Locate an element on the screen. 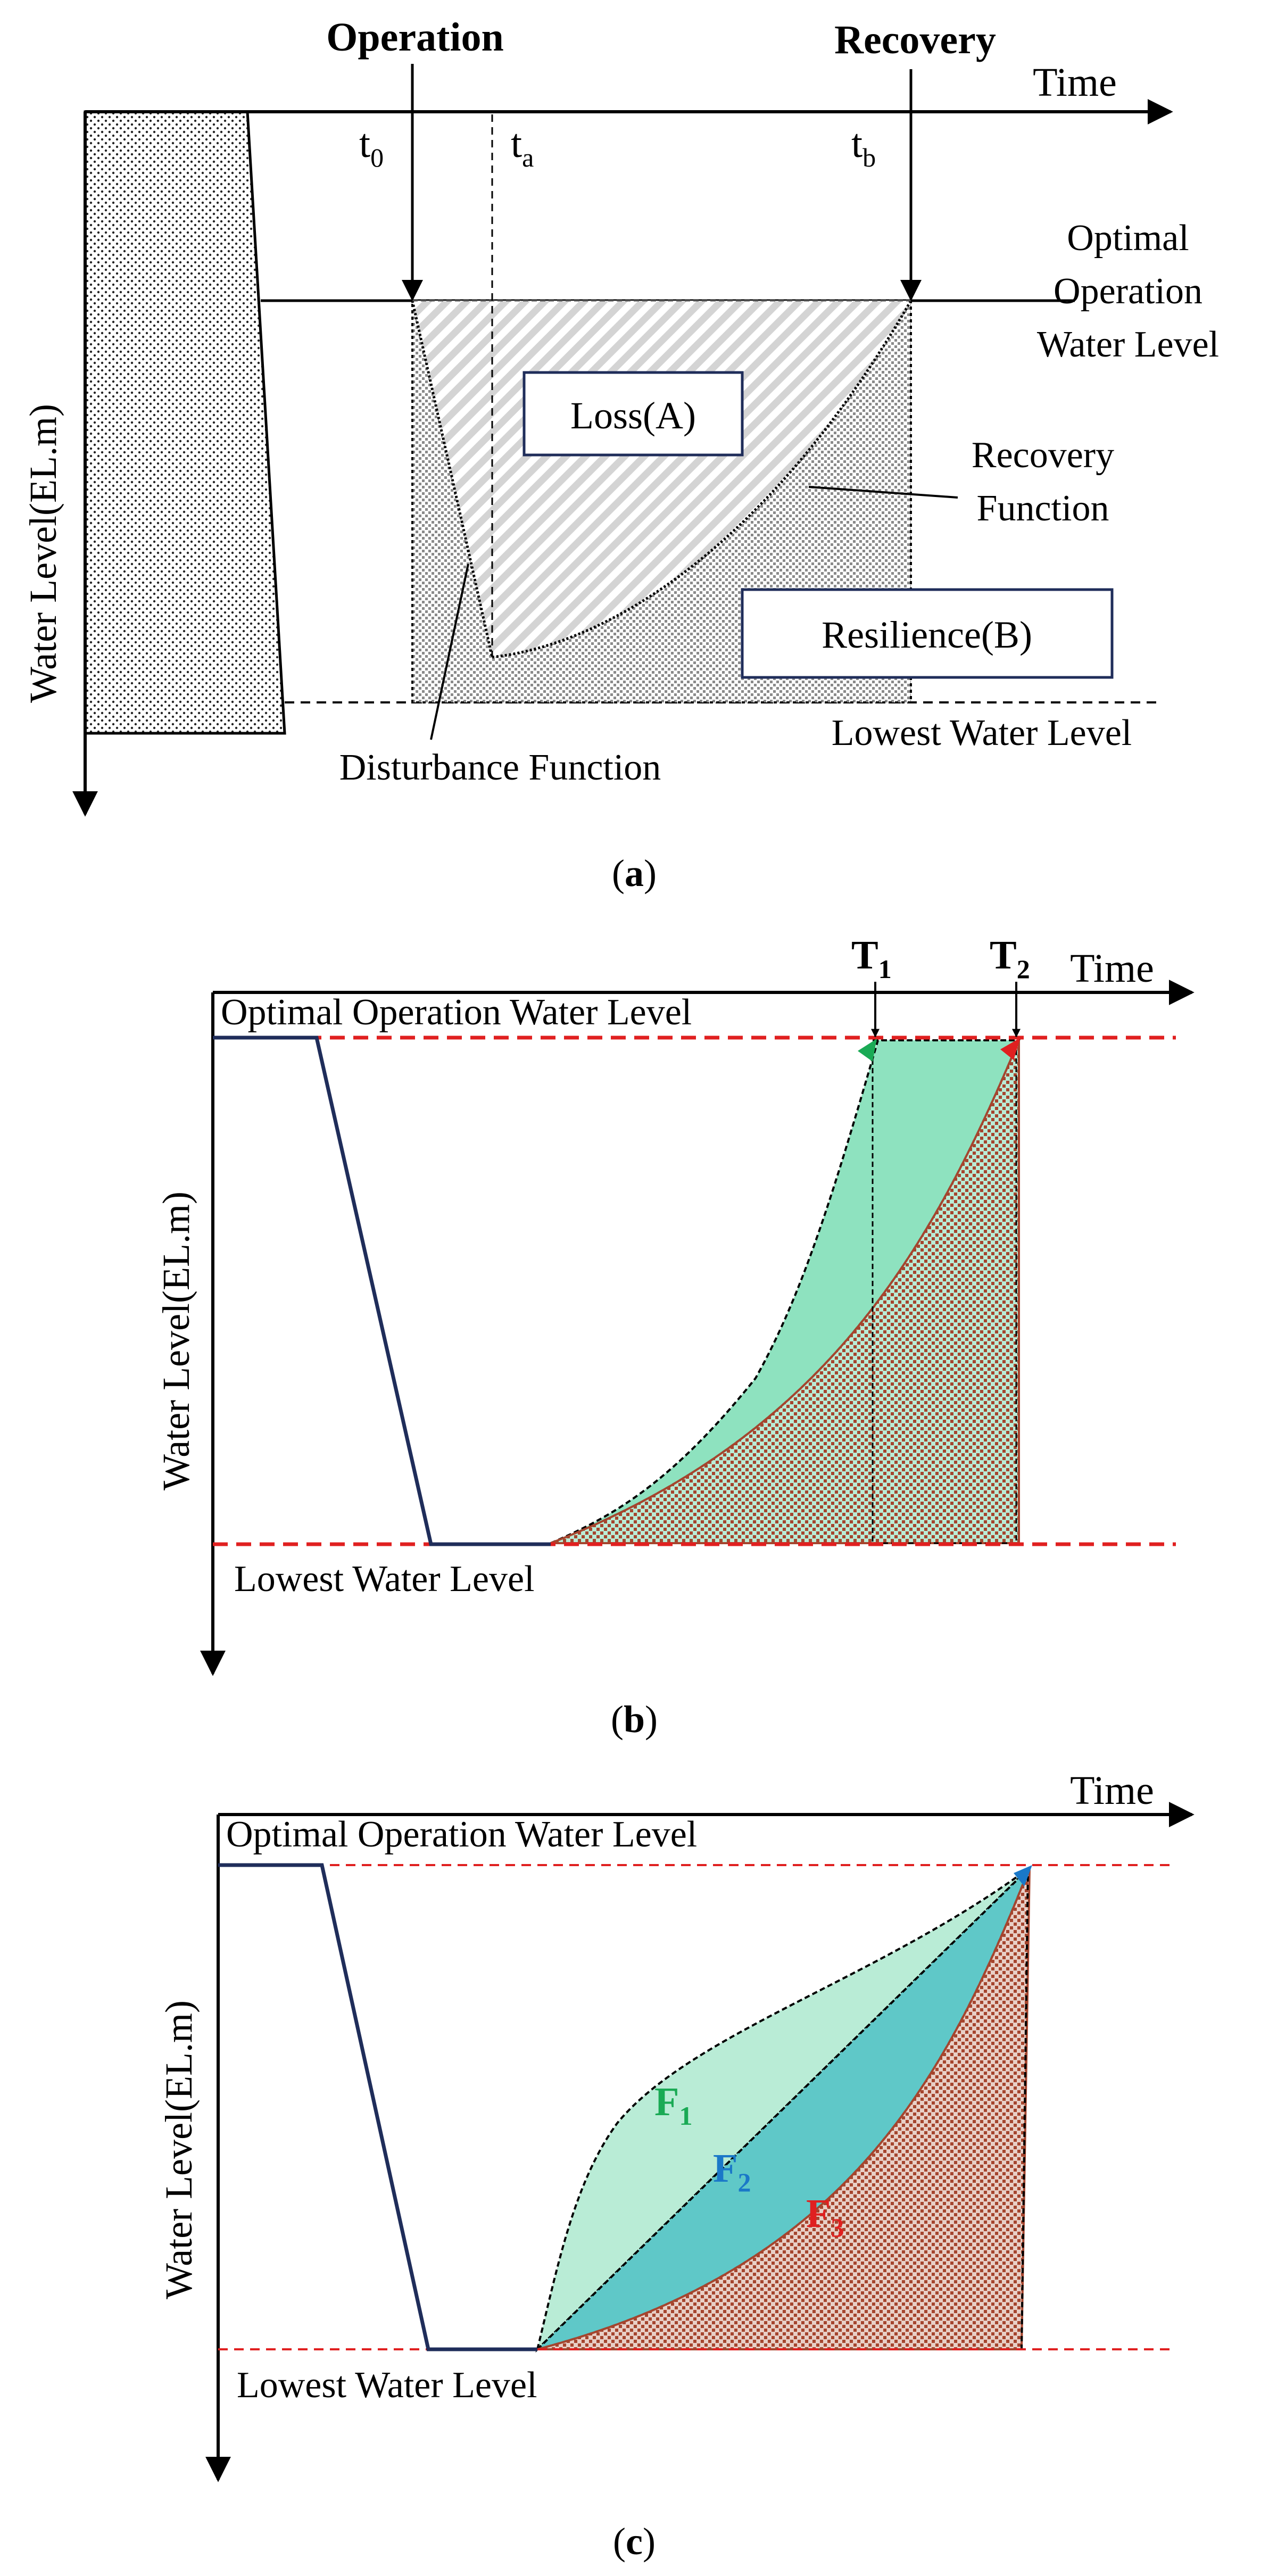 This screenshot has height=2576, width=1269. c-arrowhead is located at coordinates (1023, 1875).